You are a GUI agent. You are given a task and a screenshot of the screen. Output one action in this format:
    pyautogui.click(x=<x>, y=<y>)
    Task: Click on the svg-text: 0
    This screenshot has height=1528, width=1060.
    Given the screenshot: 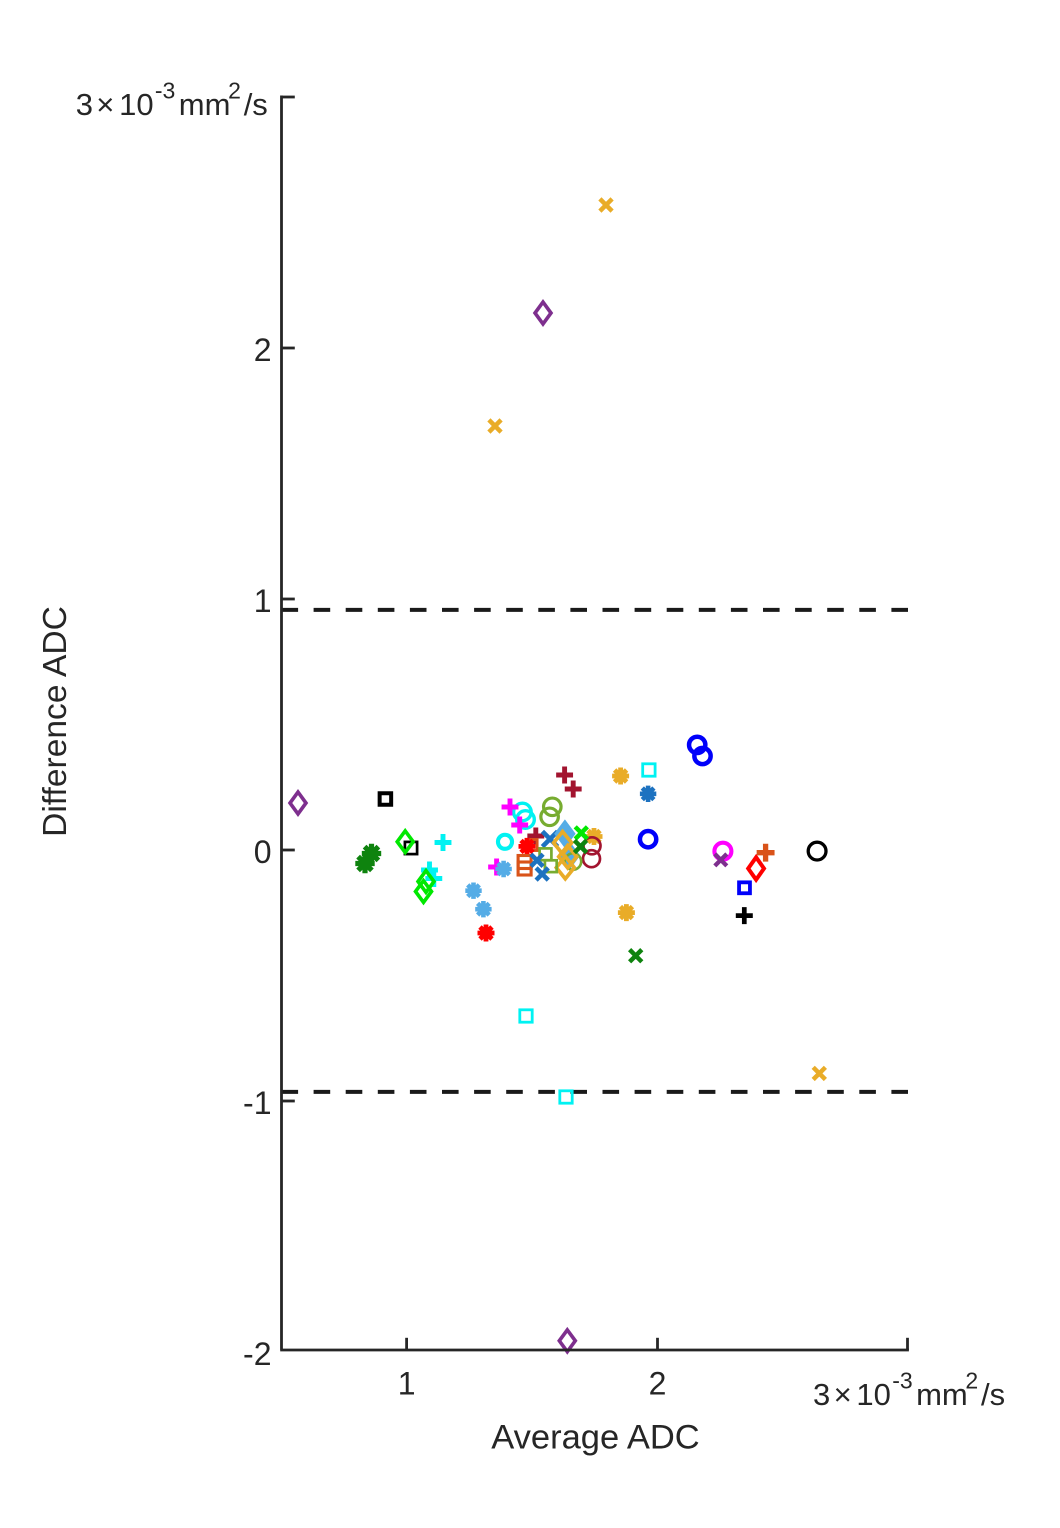 What is the action you would take?
    pyautogui.click(x=263, y=852)
    